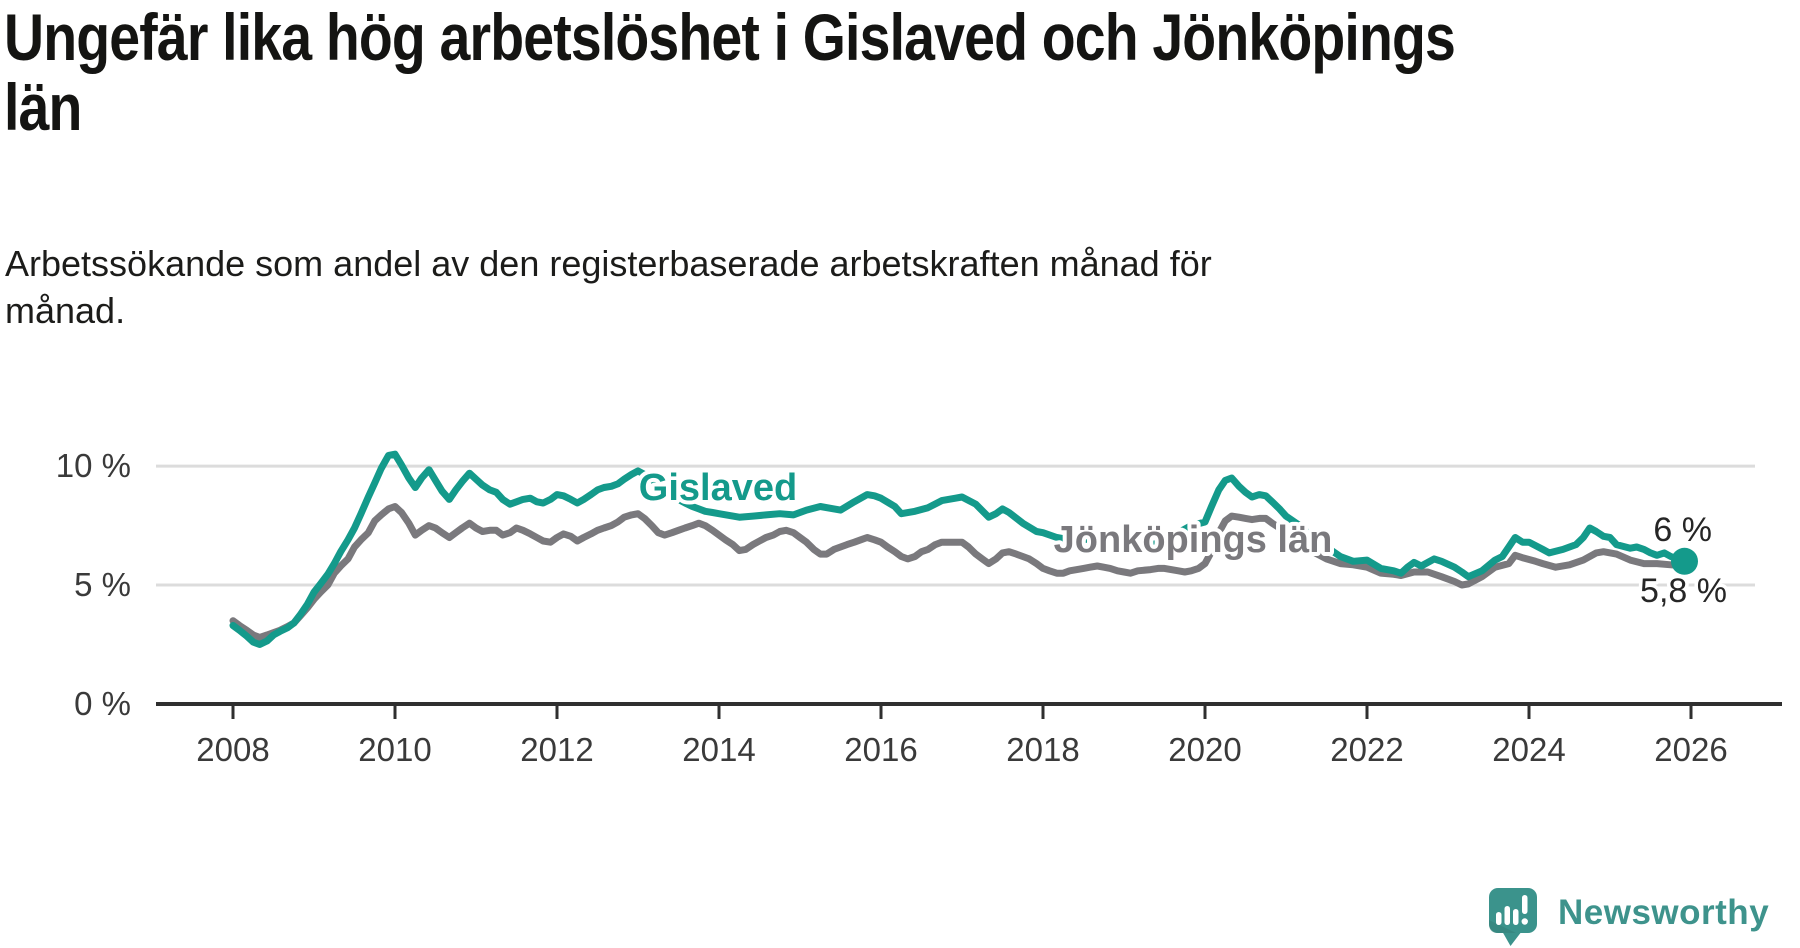  Describe the element at coordinates (962, 711) in the screenshot. I see `x-axis-ticks` at that location.